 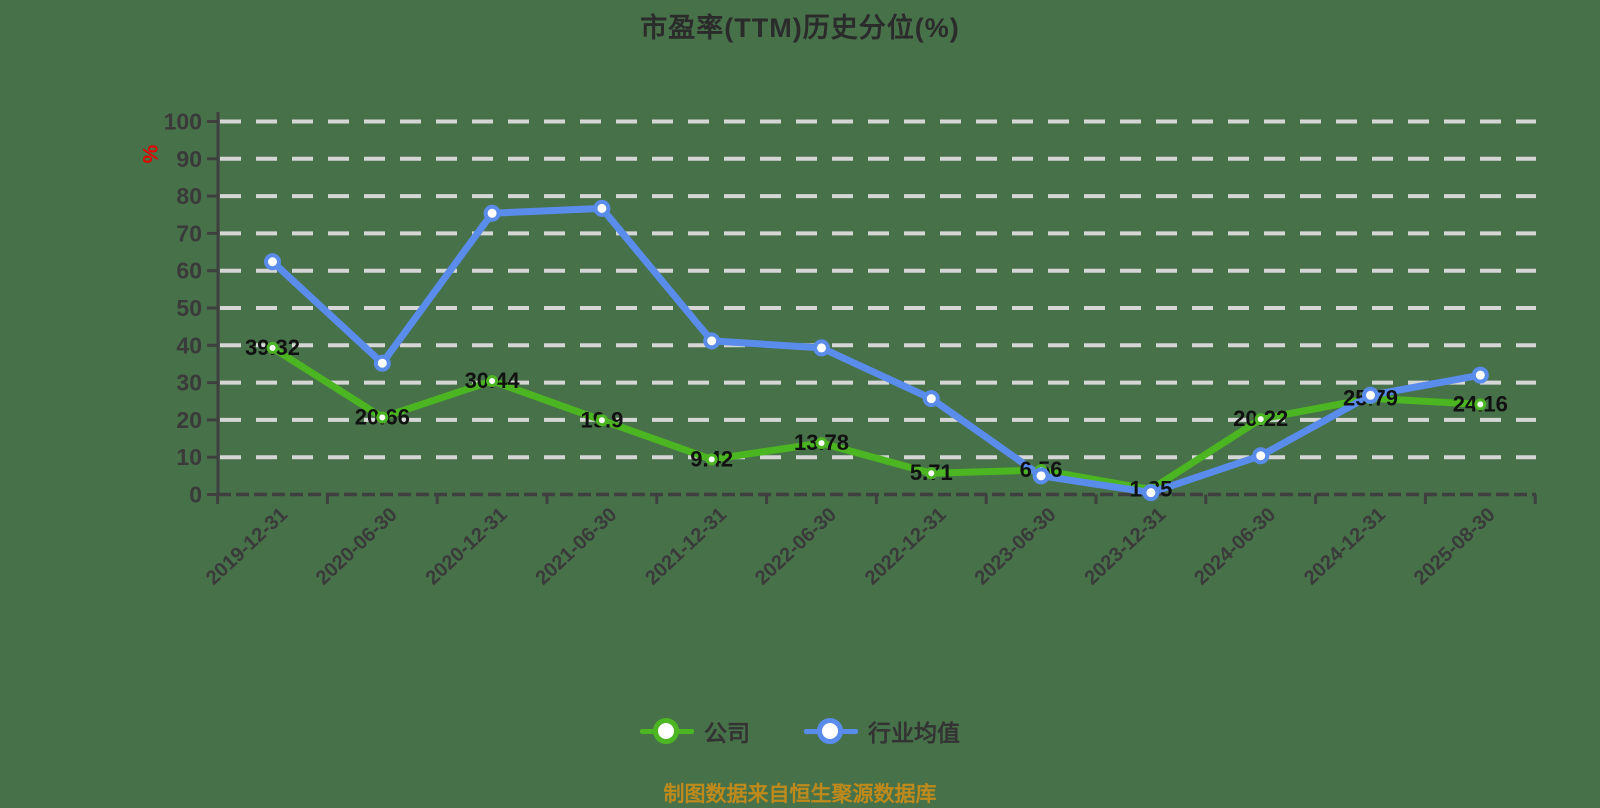 I want to click on x-tick-label: 2020-06-30, so click(x=357, y=547).